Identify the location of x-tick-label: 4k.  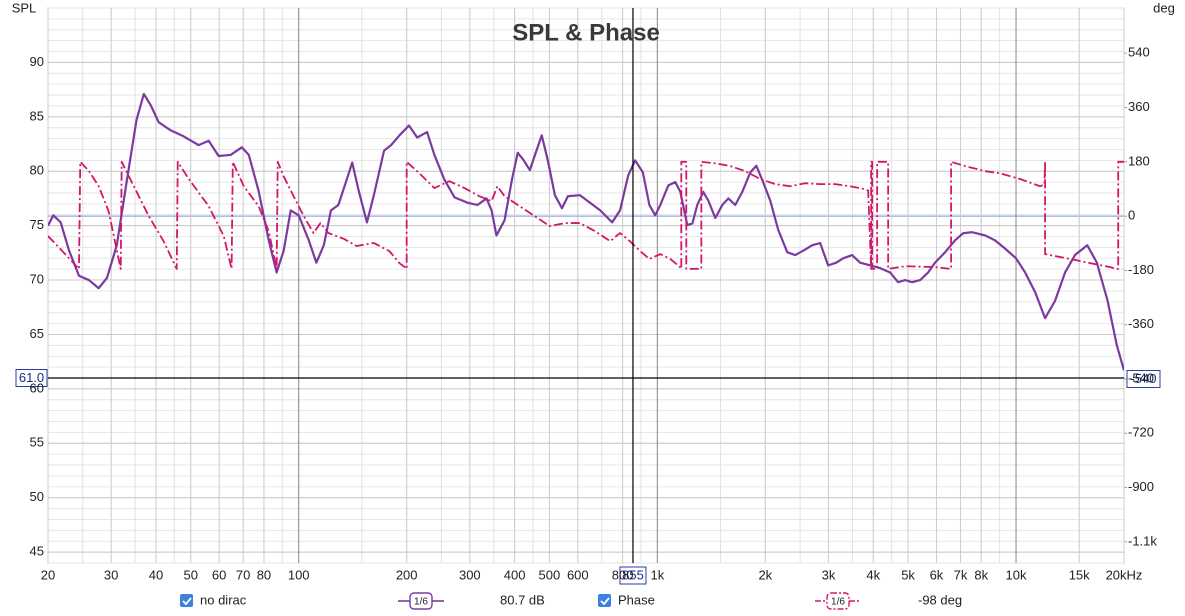
(873, 574).